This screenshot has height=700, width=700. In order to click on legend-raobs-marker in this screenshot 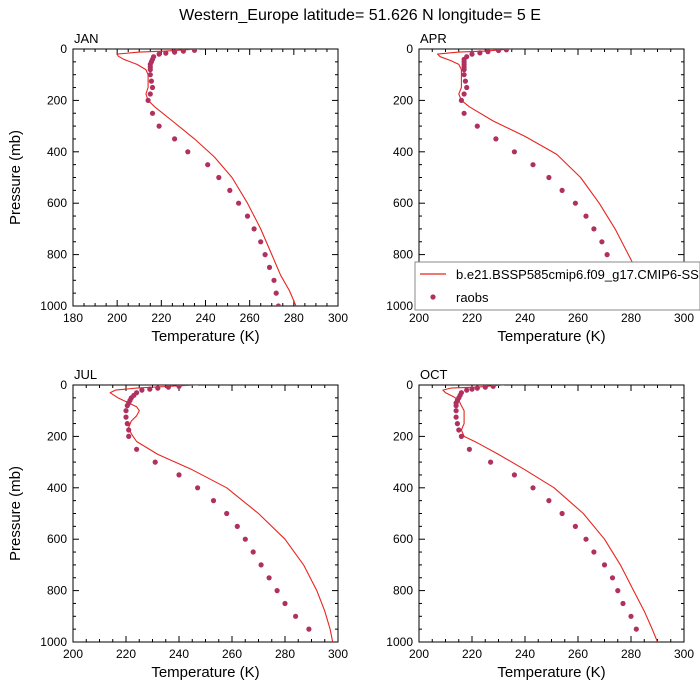, I will do `click(433, 297)`.